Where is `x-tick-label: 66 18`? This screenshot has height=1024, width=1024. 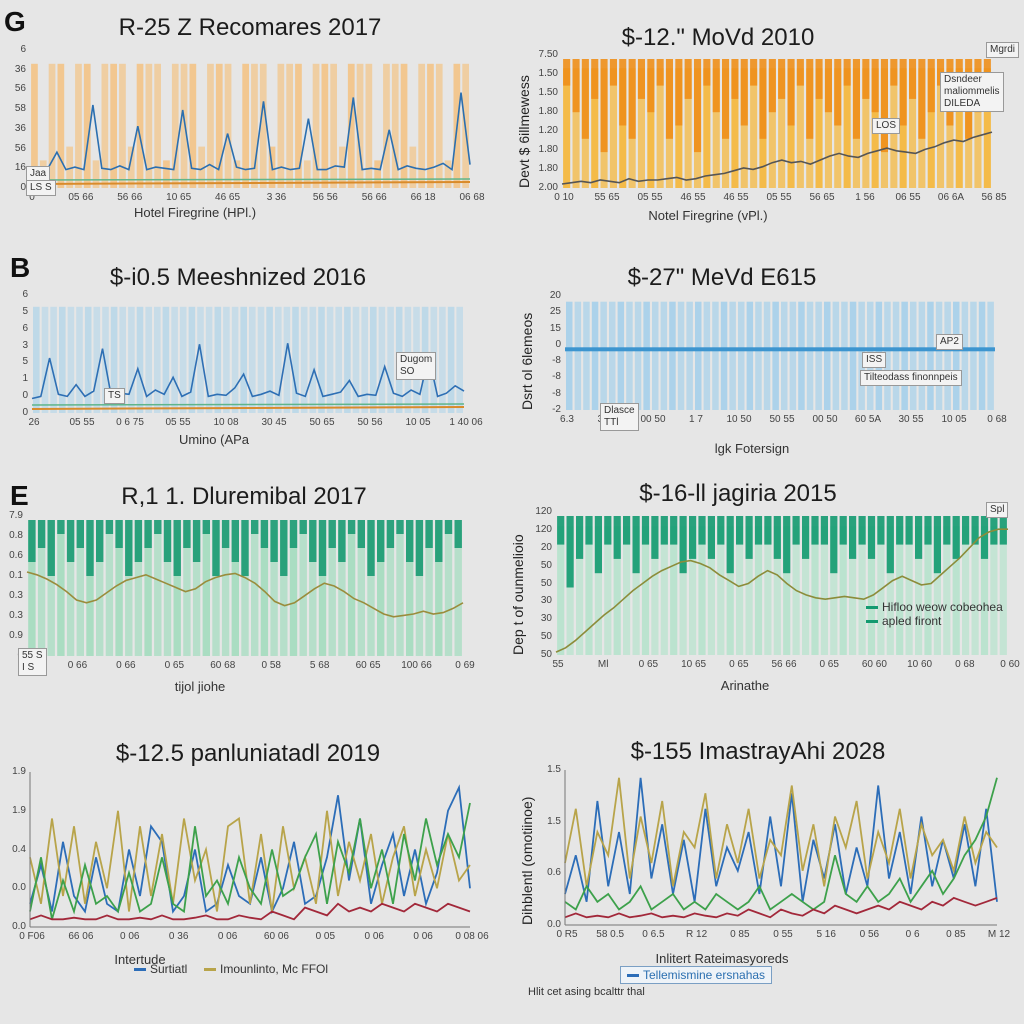
x-tick-label: 66 18 is located at coordinates (423, 197).